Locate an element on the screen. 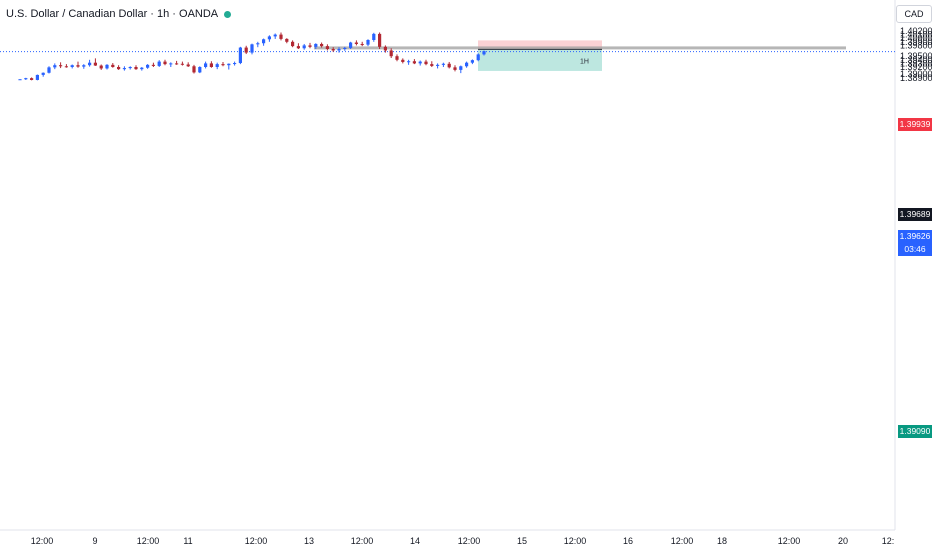 The width and height of the screenshot is (932, 550). price-tick-label: 1.39500 is located at coordinates (916, 56).